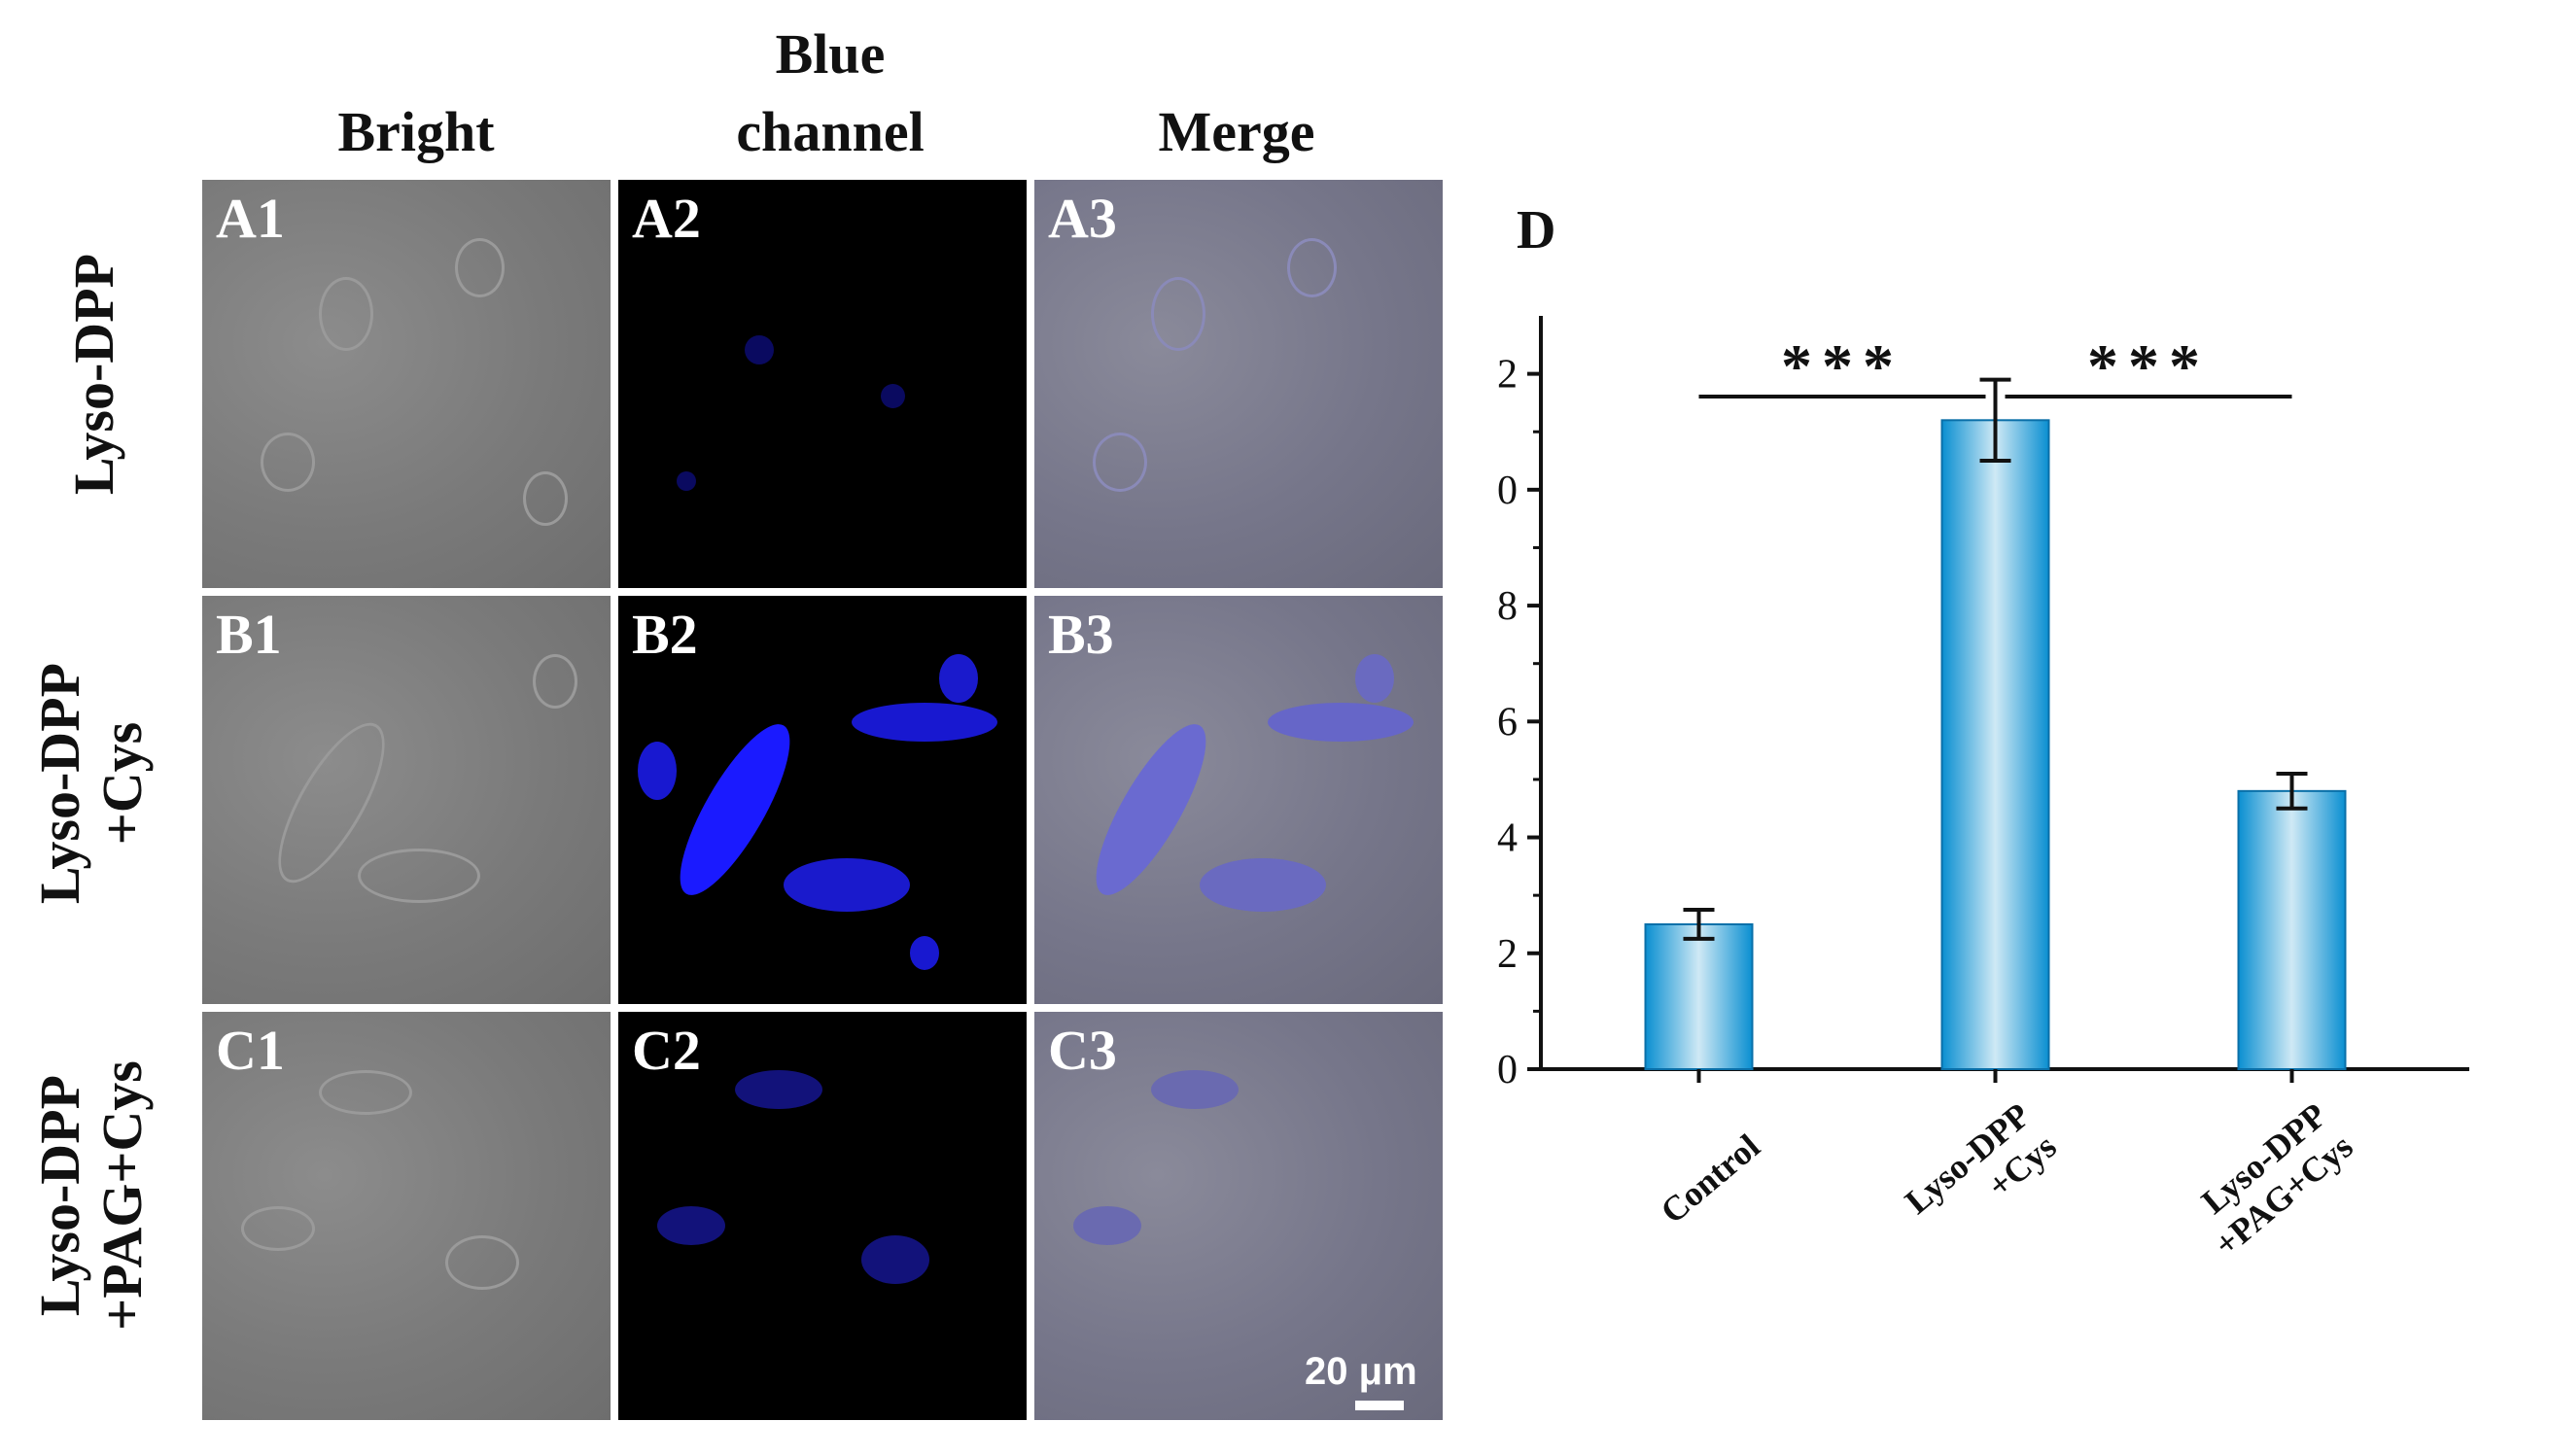  What do you see at coordinates (1507, 490) in the screenshot?
I see `y-tick-label-10: 10` at bounding box center [1507, 490].